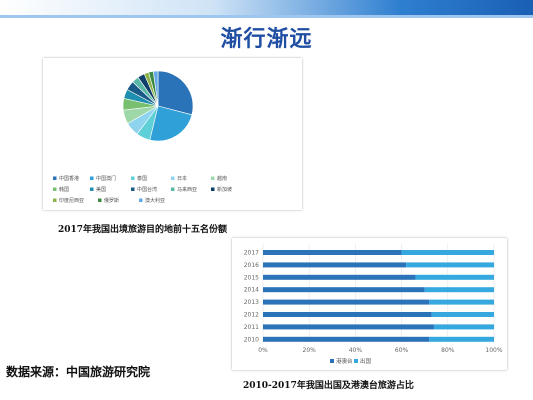 This screenshot has height=400, width=533. I want to click on y-tick-label: 2015, so click(251, 277).